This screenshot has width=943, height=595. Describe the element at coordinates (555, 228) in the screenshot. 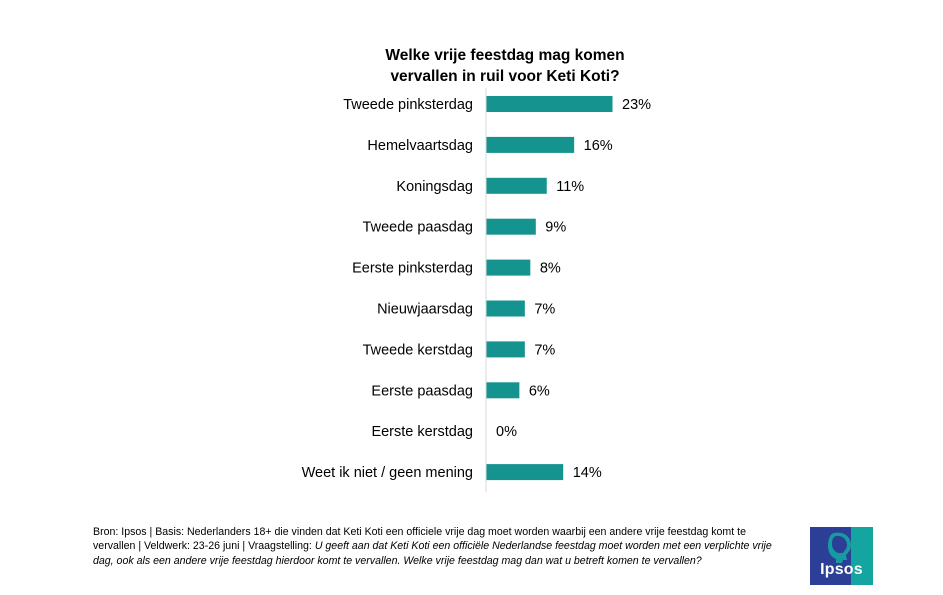

I see `data-label: 9%` at that location.